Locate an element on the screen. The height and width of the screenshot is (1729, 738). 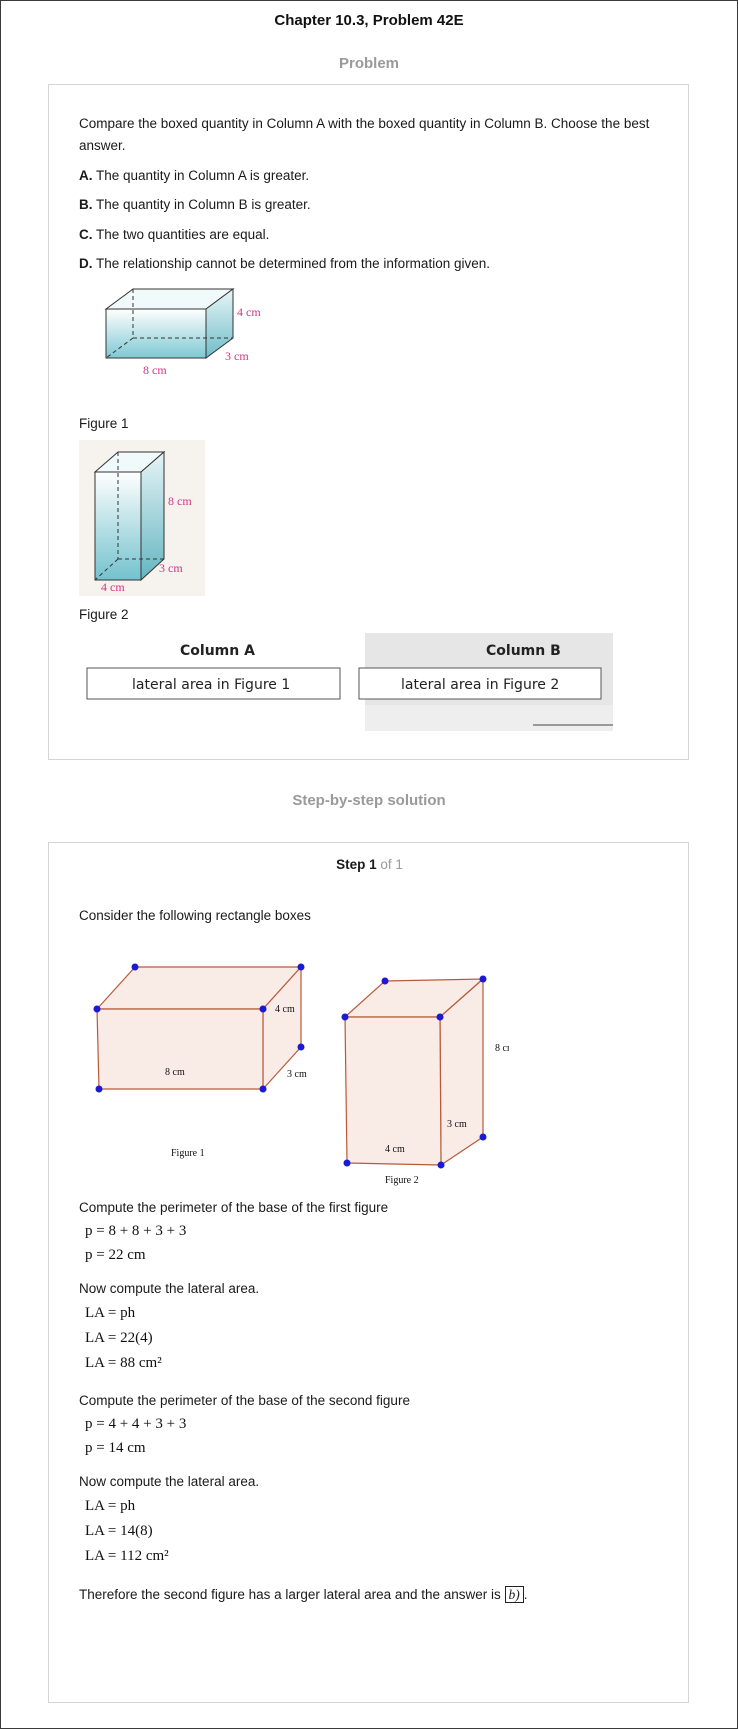
problem-figure-2-caption: Figure 2 is located at coordinates (104, 614).